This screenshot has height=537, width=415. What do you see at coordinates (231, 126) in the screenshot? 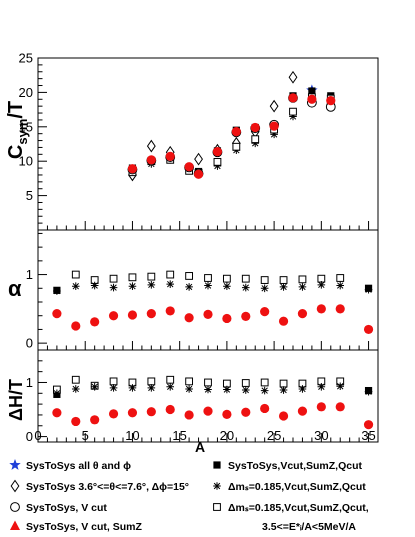
I see `panel-csym-markers` at bounding box center [231, 126].